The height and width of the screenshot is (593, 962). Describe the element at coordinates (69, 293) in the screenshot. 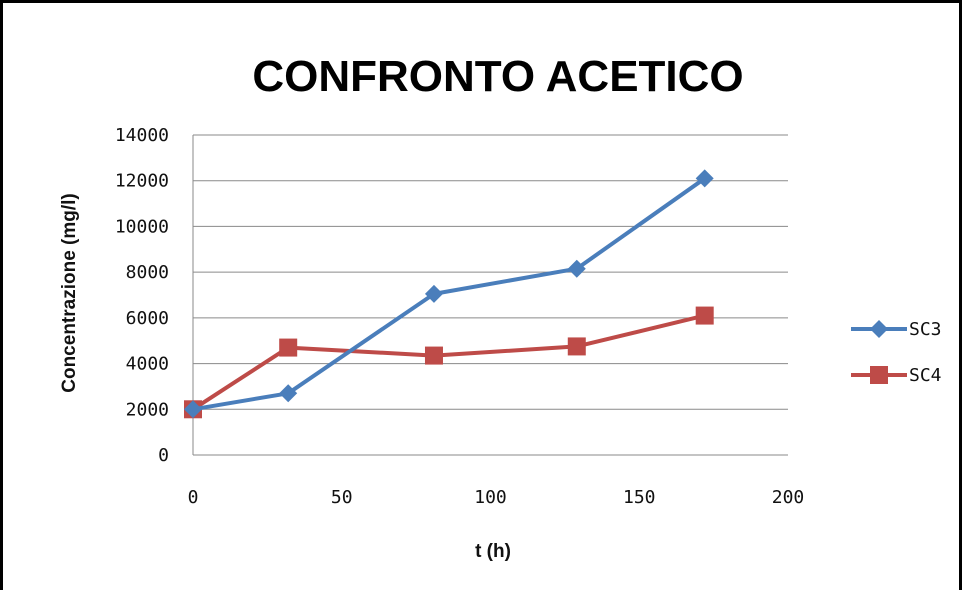

I see `y-axis-label: Concentrazione (mg/l)` at that location.